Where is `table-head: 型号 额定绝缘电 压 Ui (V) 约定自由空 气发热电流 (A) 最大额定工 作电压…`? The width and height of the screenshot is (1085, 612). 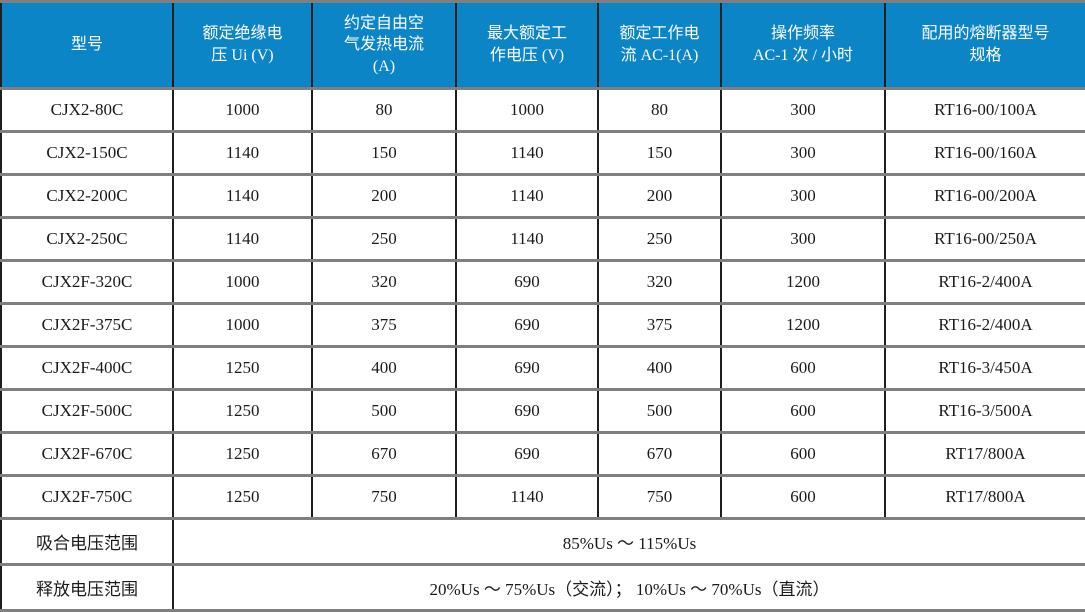 table-head: 型号 额定绝缘电 压 Ui (V) 约定自由空 气发热电流 (A) 最大额定工 作电压… is located at coordinates (542, 45).